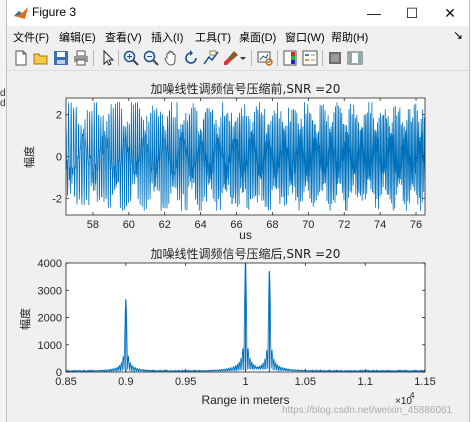 Image resolution: width=474 pixels, height=422 pixels. What do you see at coordinates (50, 319) in the screenshot?
I see `y-tick-label: 2000` at bounding box center [50, 319].